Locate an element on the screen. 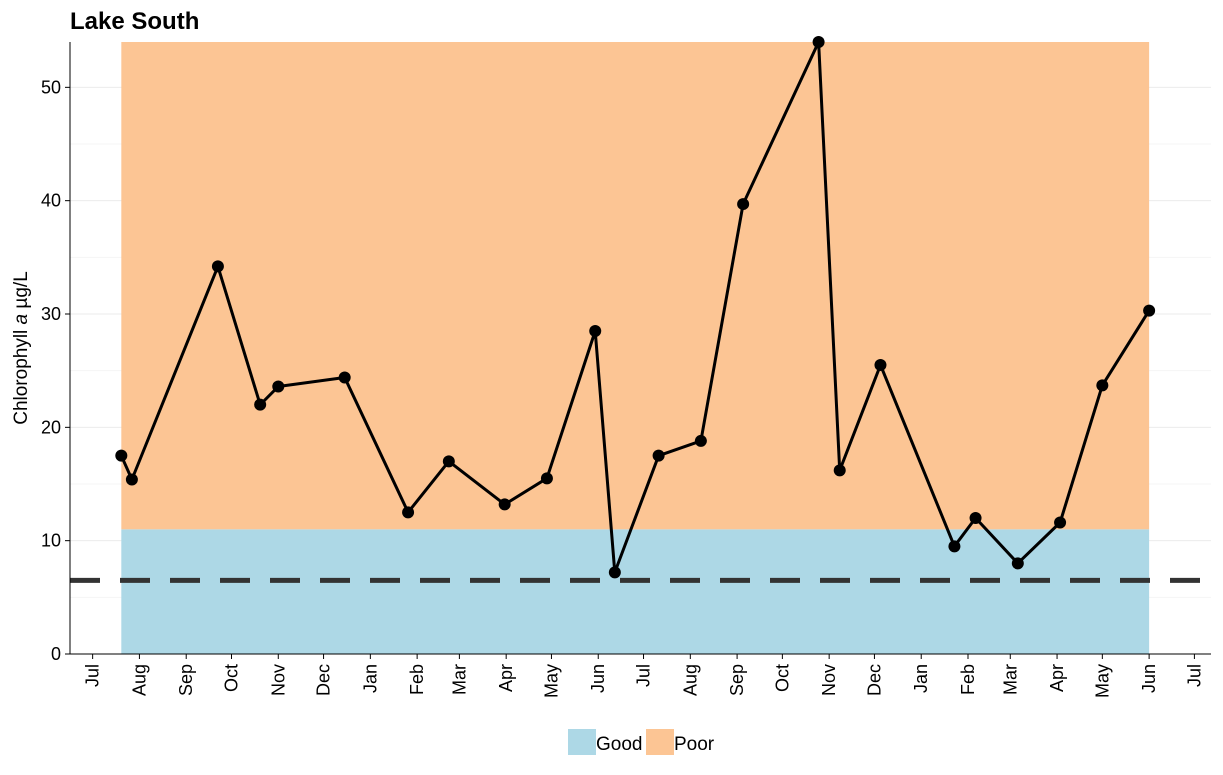  y-tick-label: 30 is located at coordinates (51, 314).